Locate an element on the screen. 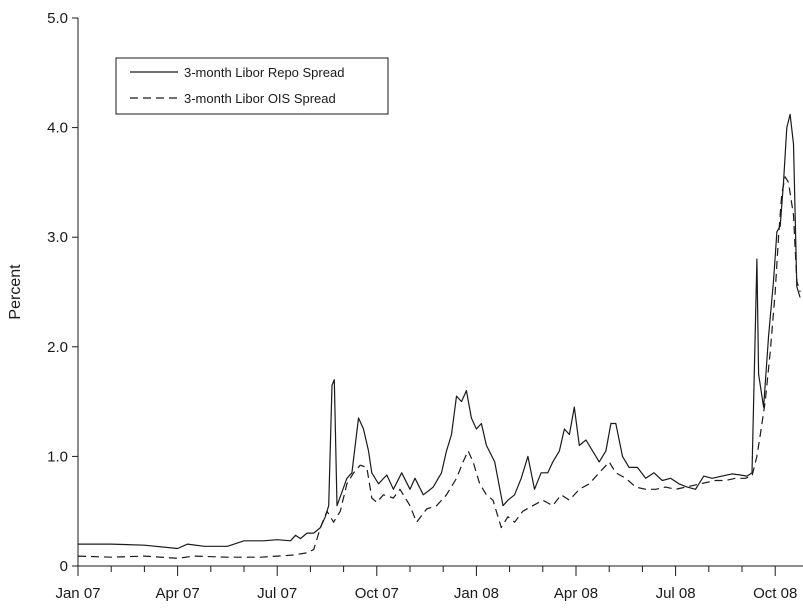 The image size is (803, 608). x-tick-label: Oct 08 is located at coordinates (775, 593).